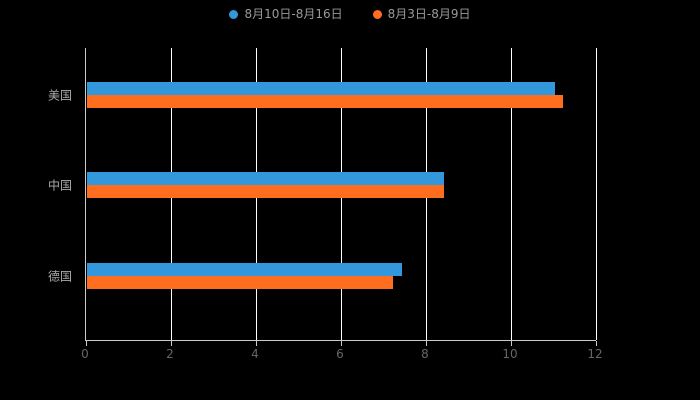 The width and height of the screenshot is (700, 400). Describe the element at coordinates (350, 14) in the screenshot. I see `legend: 8月10日-8月16日 8月3日-8月9日` at that location.